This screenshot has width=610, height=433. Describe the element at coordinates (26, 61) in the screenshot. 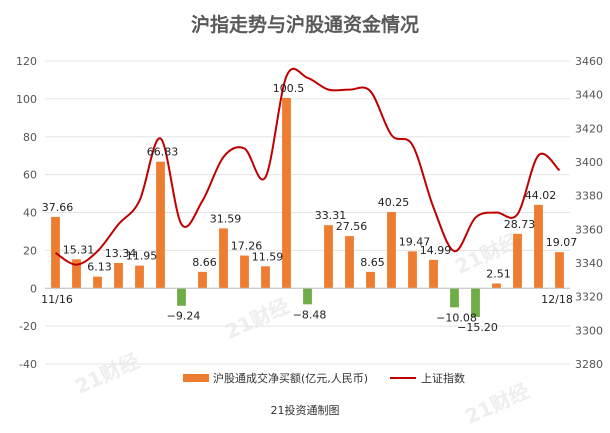

I see `left-tick-label: 120` at that location.